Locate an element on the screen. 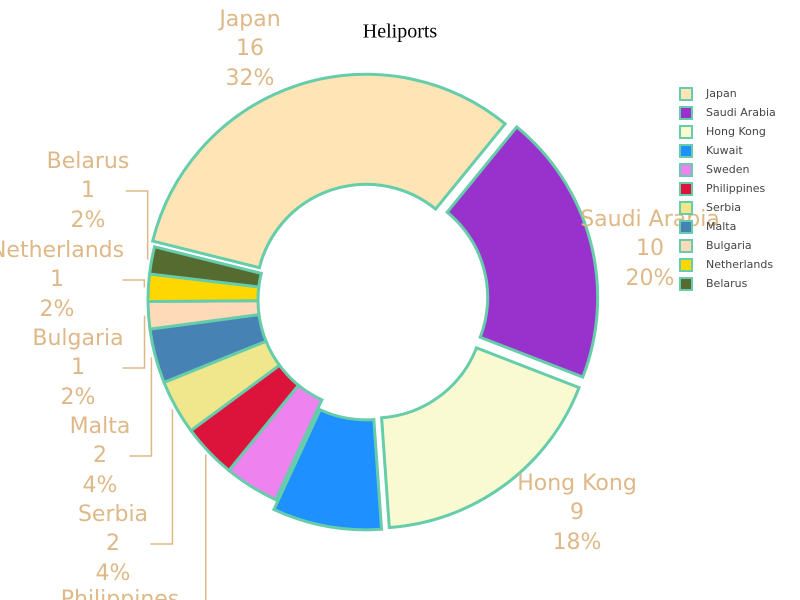  slice-label-name: Malta is located at coordinates (100, 426).